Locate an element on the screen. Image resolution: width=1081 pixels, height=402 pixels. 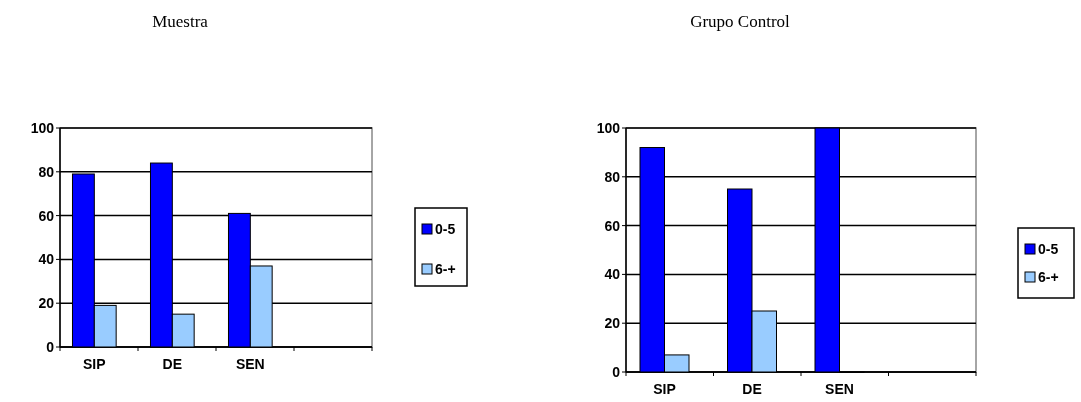
chart-title: Muestra is located at coordinates (180, 21).